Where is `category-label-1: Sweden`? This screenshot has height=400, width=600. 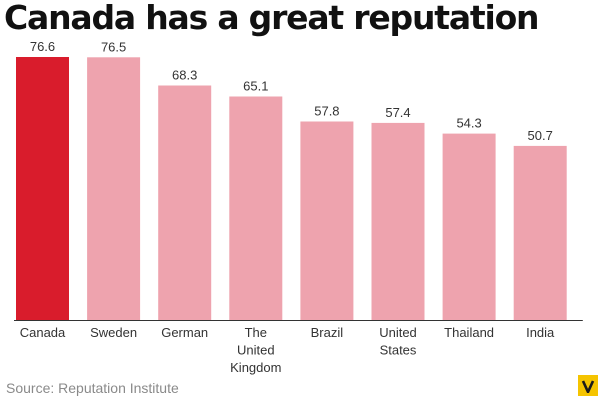 category-label-1: Sweden is located at coordinates (113, 332).